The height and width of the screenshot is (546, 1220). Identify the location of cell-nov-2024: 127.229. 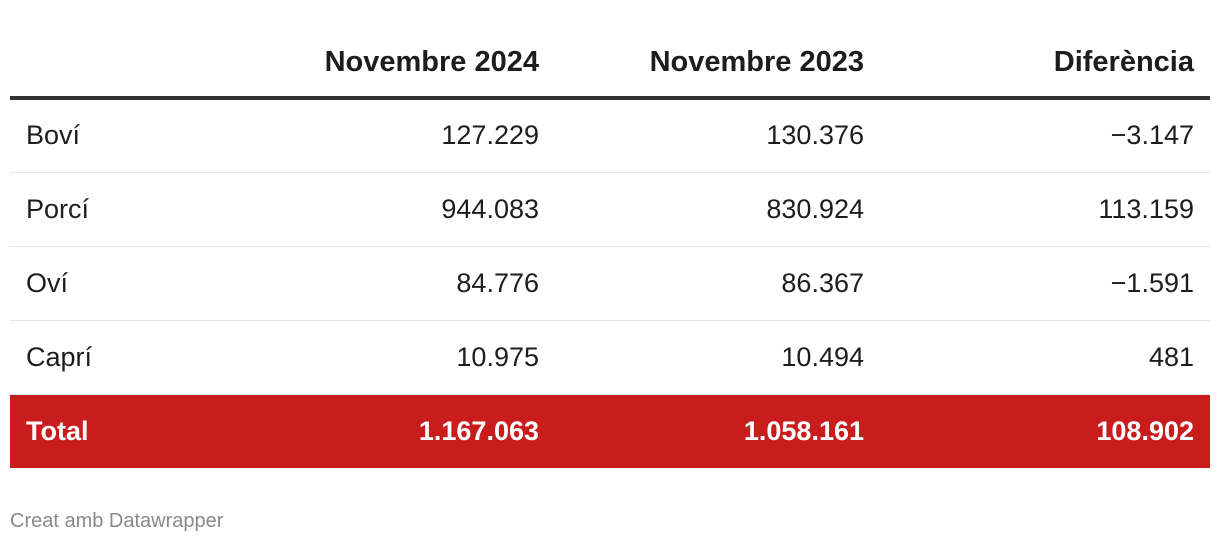
(392, 135).